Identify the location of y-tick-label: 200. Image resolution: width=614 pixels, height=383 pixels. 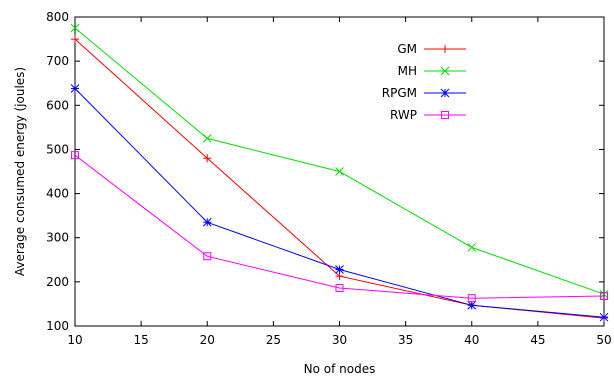
(57, 282).